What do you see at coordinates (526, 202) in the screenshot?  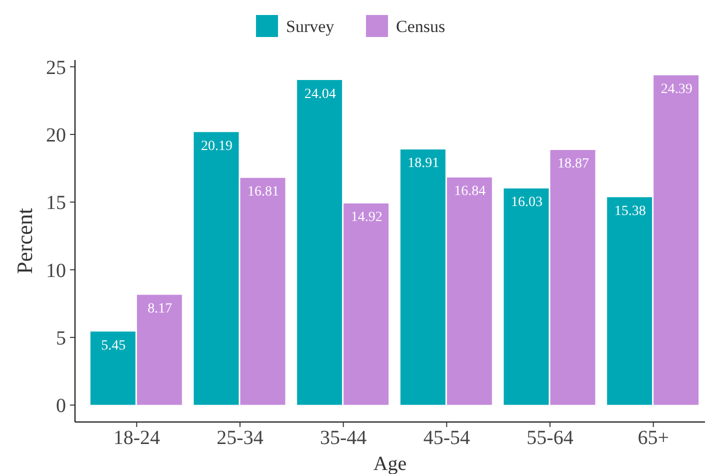 I see `data-label: 16.03` at bounding box center [526, 202].